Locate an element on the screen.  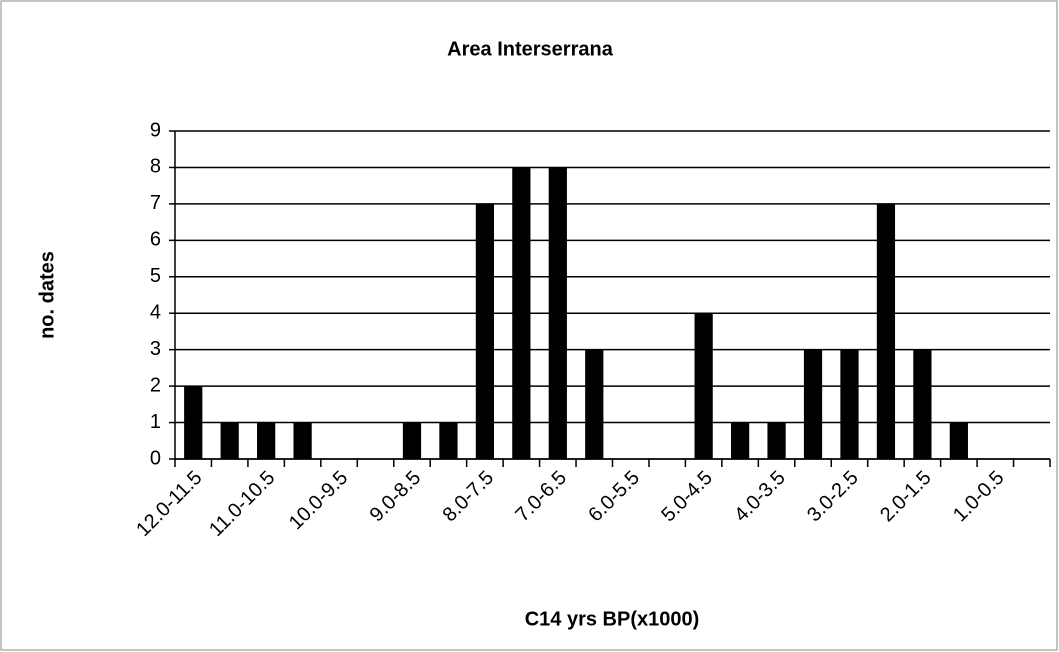
y-tick-label: 1 is located at coordinates (155, 422).